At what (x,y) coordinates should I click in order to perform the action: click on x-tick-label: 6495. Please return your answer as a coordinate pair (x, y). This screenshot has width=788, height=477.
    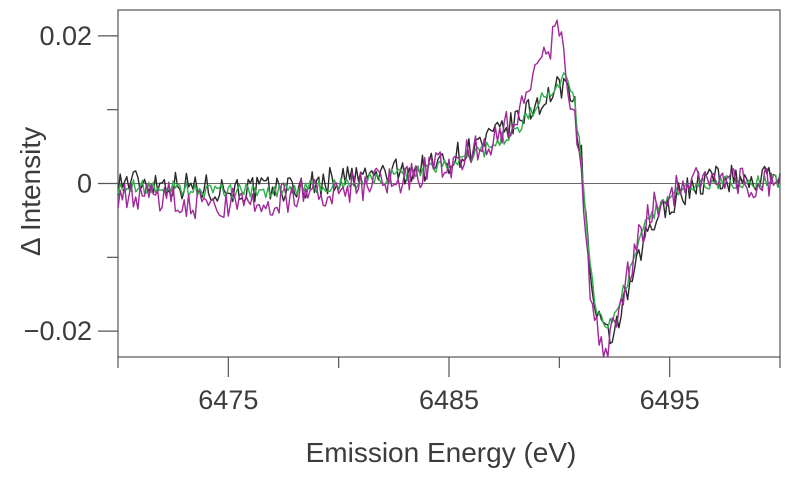
    Looking at the image, I should click on (670, 400).